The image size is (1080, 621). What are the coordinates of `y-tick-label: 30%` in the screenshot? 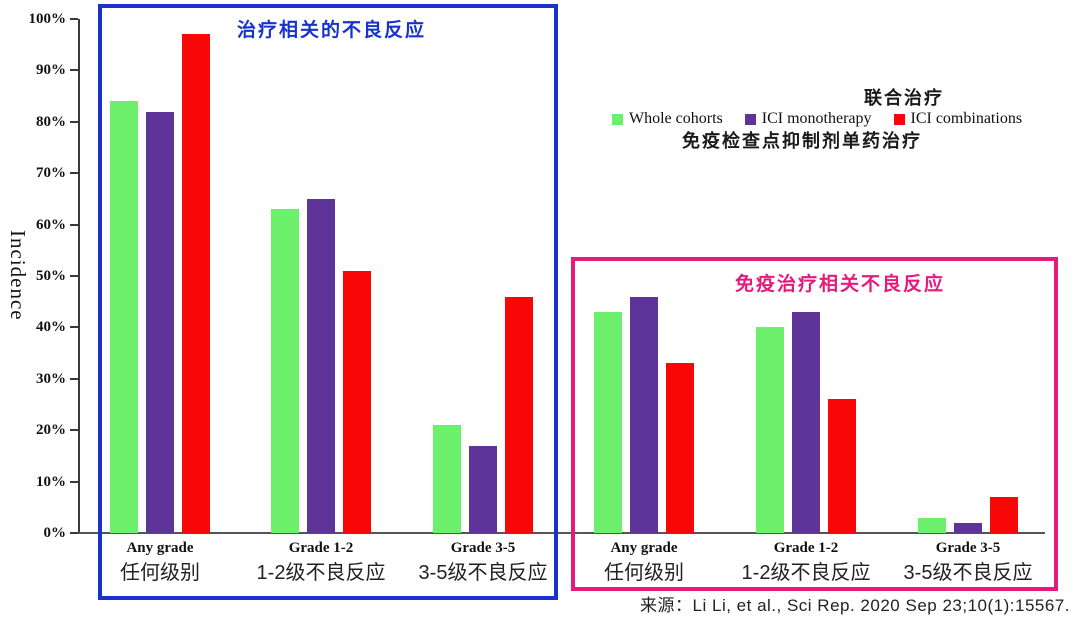 It's located at (51, 378).